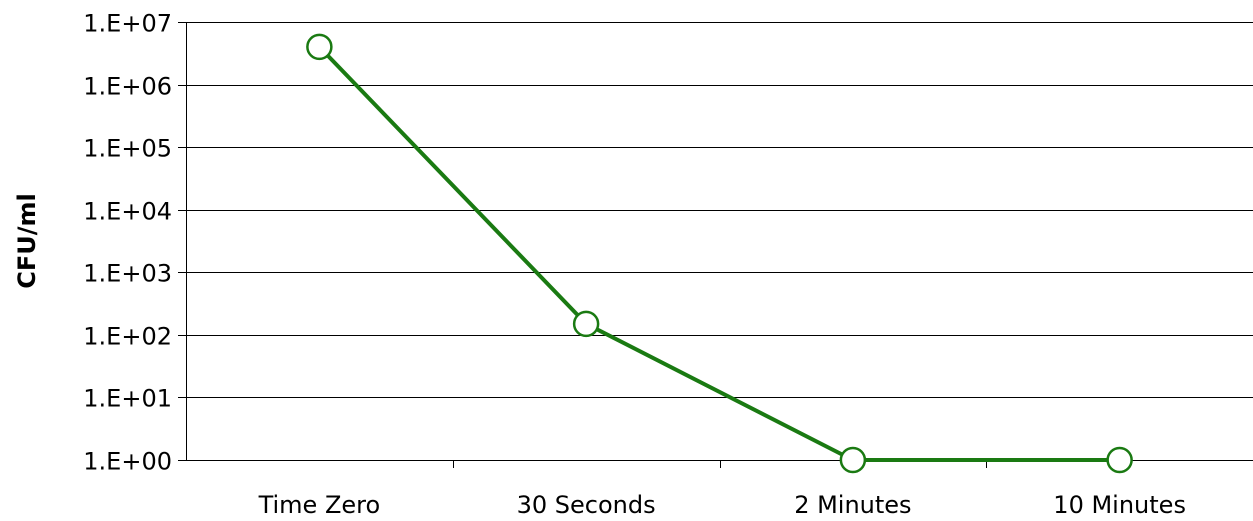 The image size is (1253, 521). Describe the element at coordinates (27, 241) in the screenshot. I see `y-axis-title: CFU/ml` at that location.